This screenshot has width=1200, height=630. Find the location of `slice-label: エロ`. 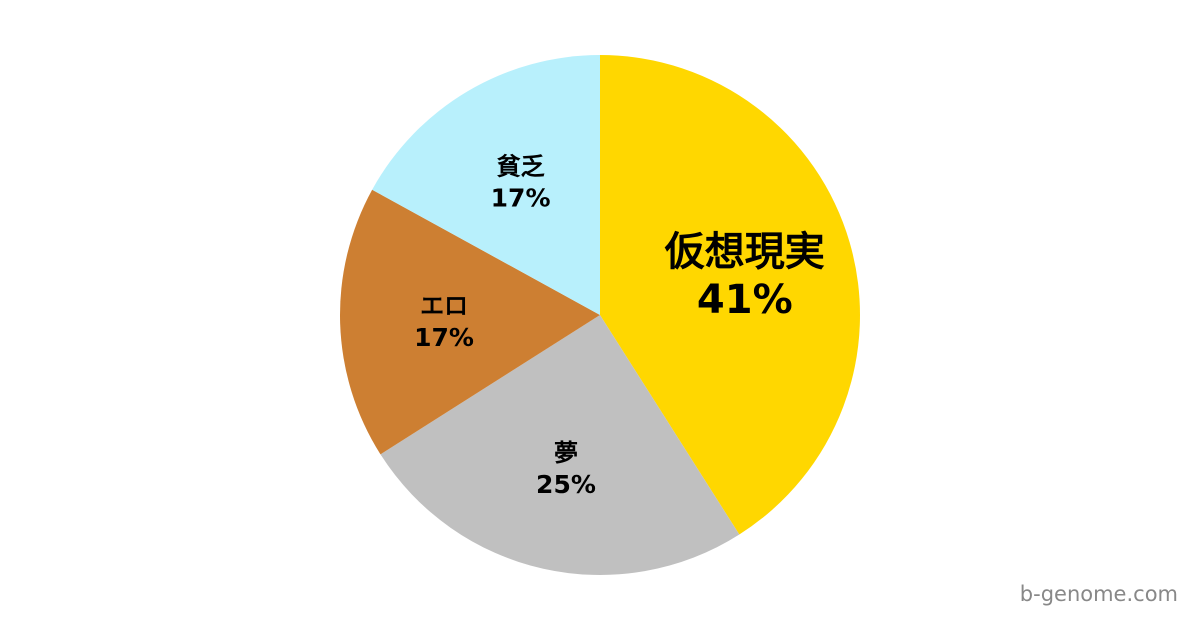

slice-label: エロ is located at coordinates (444, 306).